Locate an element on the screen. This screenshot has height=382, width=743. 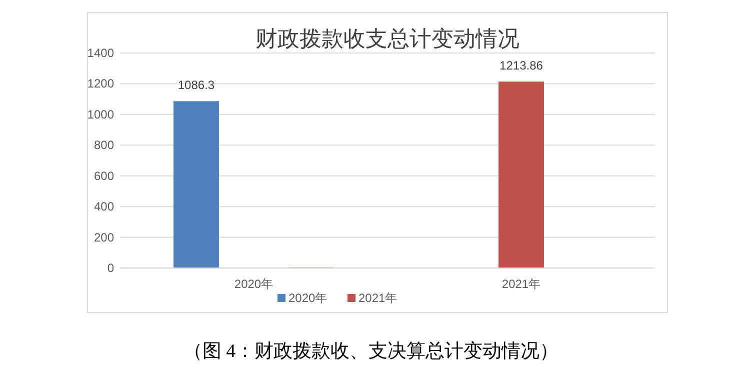
y-tick-label: 800 is located at coordinates (104, 145).